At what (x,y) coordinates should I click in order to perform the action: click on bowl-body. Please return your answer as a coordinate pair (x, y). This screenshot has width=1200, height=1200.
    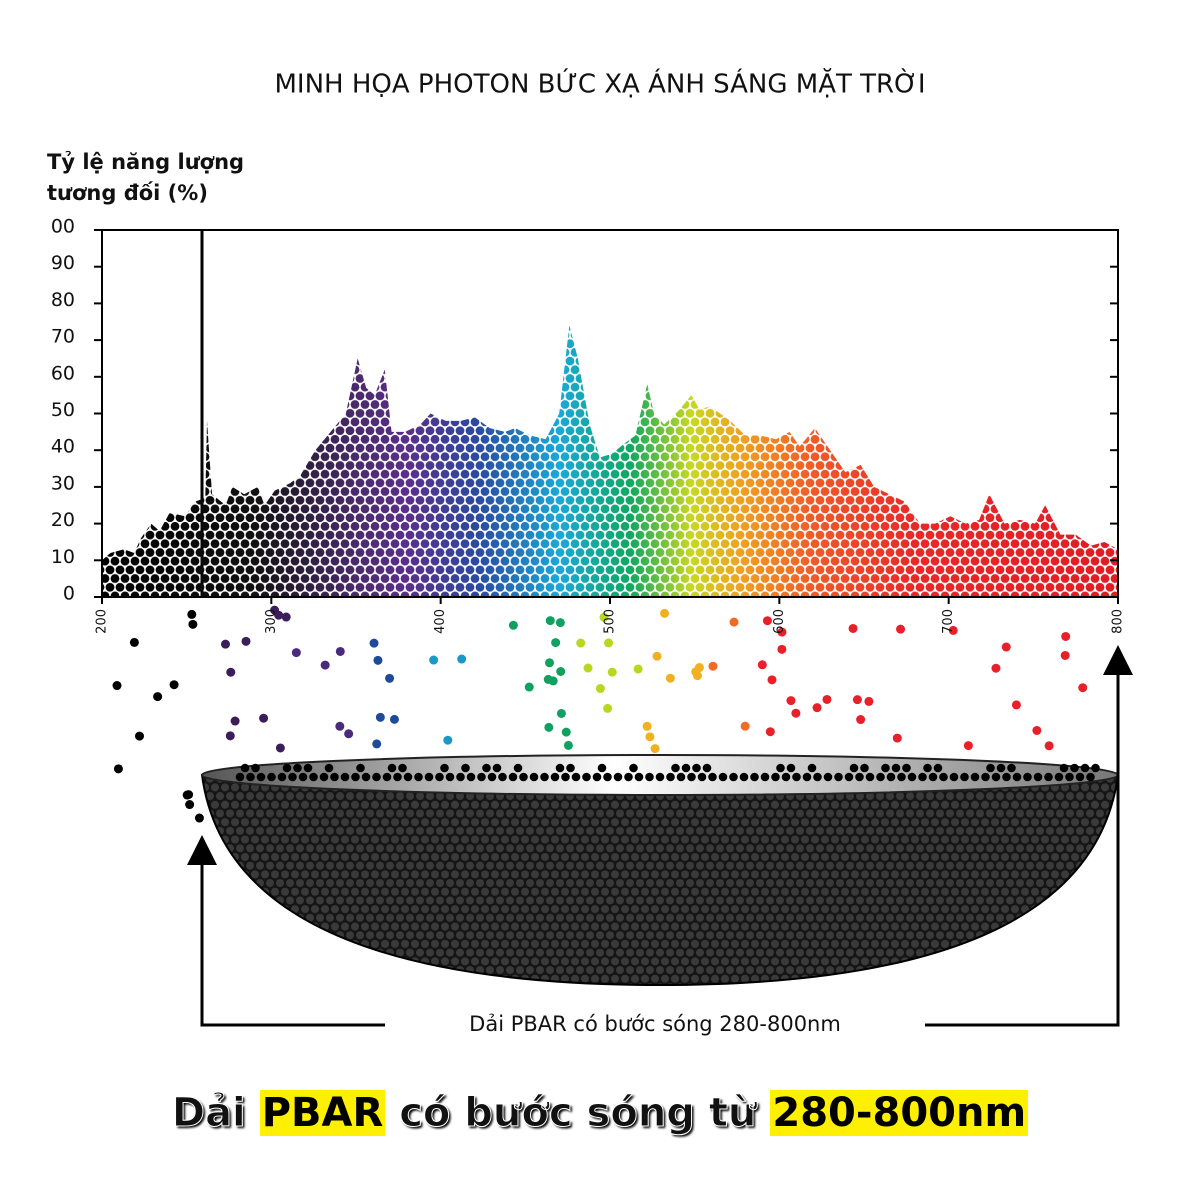
    Looking at the image, I should click on (660, 880).